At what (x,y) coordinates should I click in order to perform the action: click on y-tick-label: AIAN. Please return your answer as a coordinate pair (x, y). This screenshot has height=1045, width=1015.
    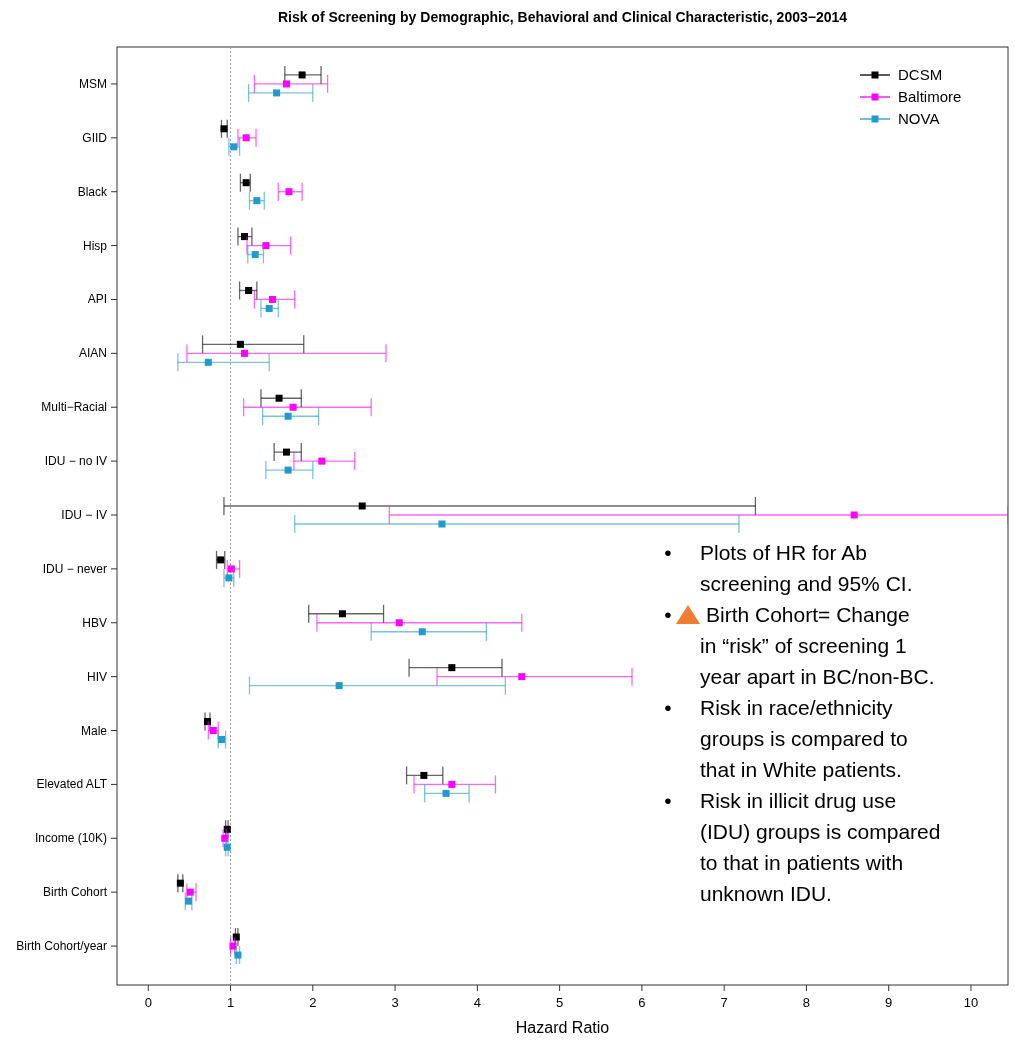
    Looking at the image, I should click on (92, 353).